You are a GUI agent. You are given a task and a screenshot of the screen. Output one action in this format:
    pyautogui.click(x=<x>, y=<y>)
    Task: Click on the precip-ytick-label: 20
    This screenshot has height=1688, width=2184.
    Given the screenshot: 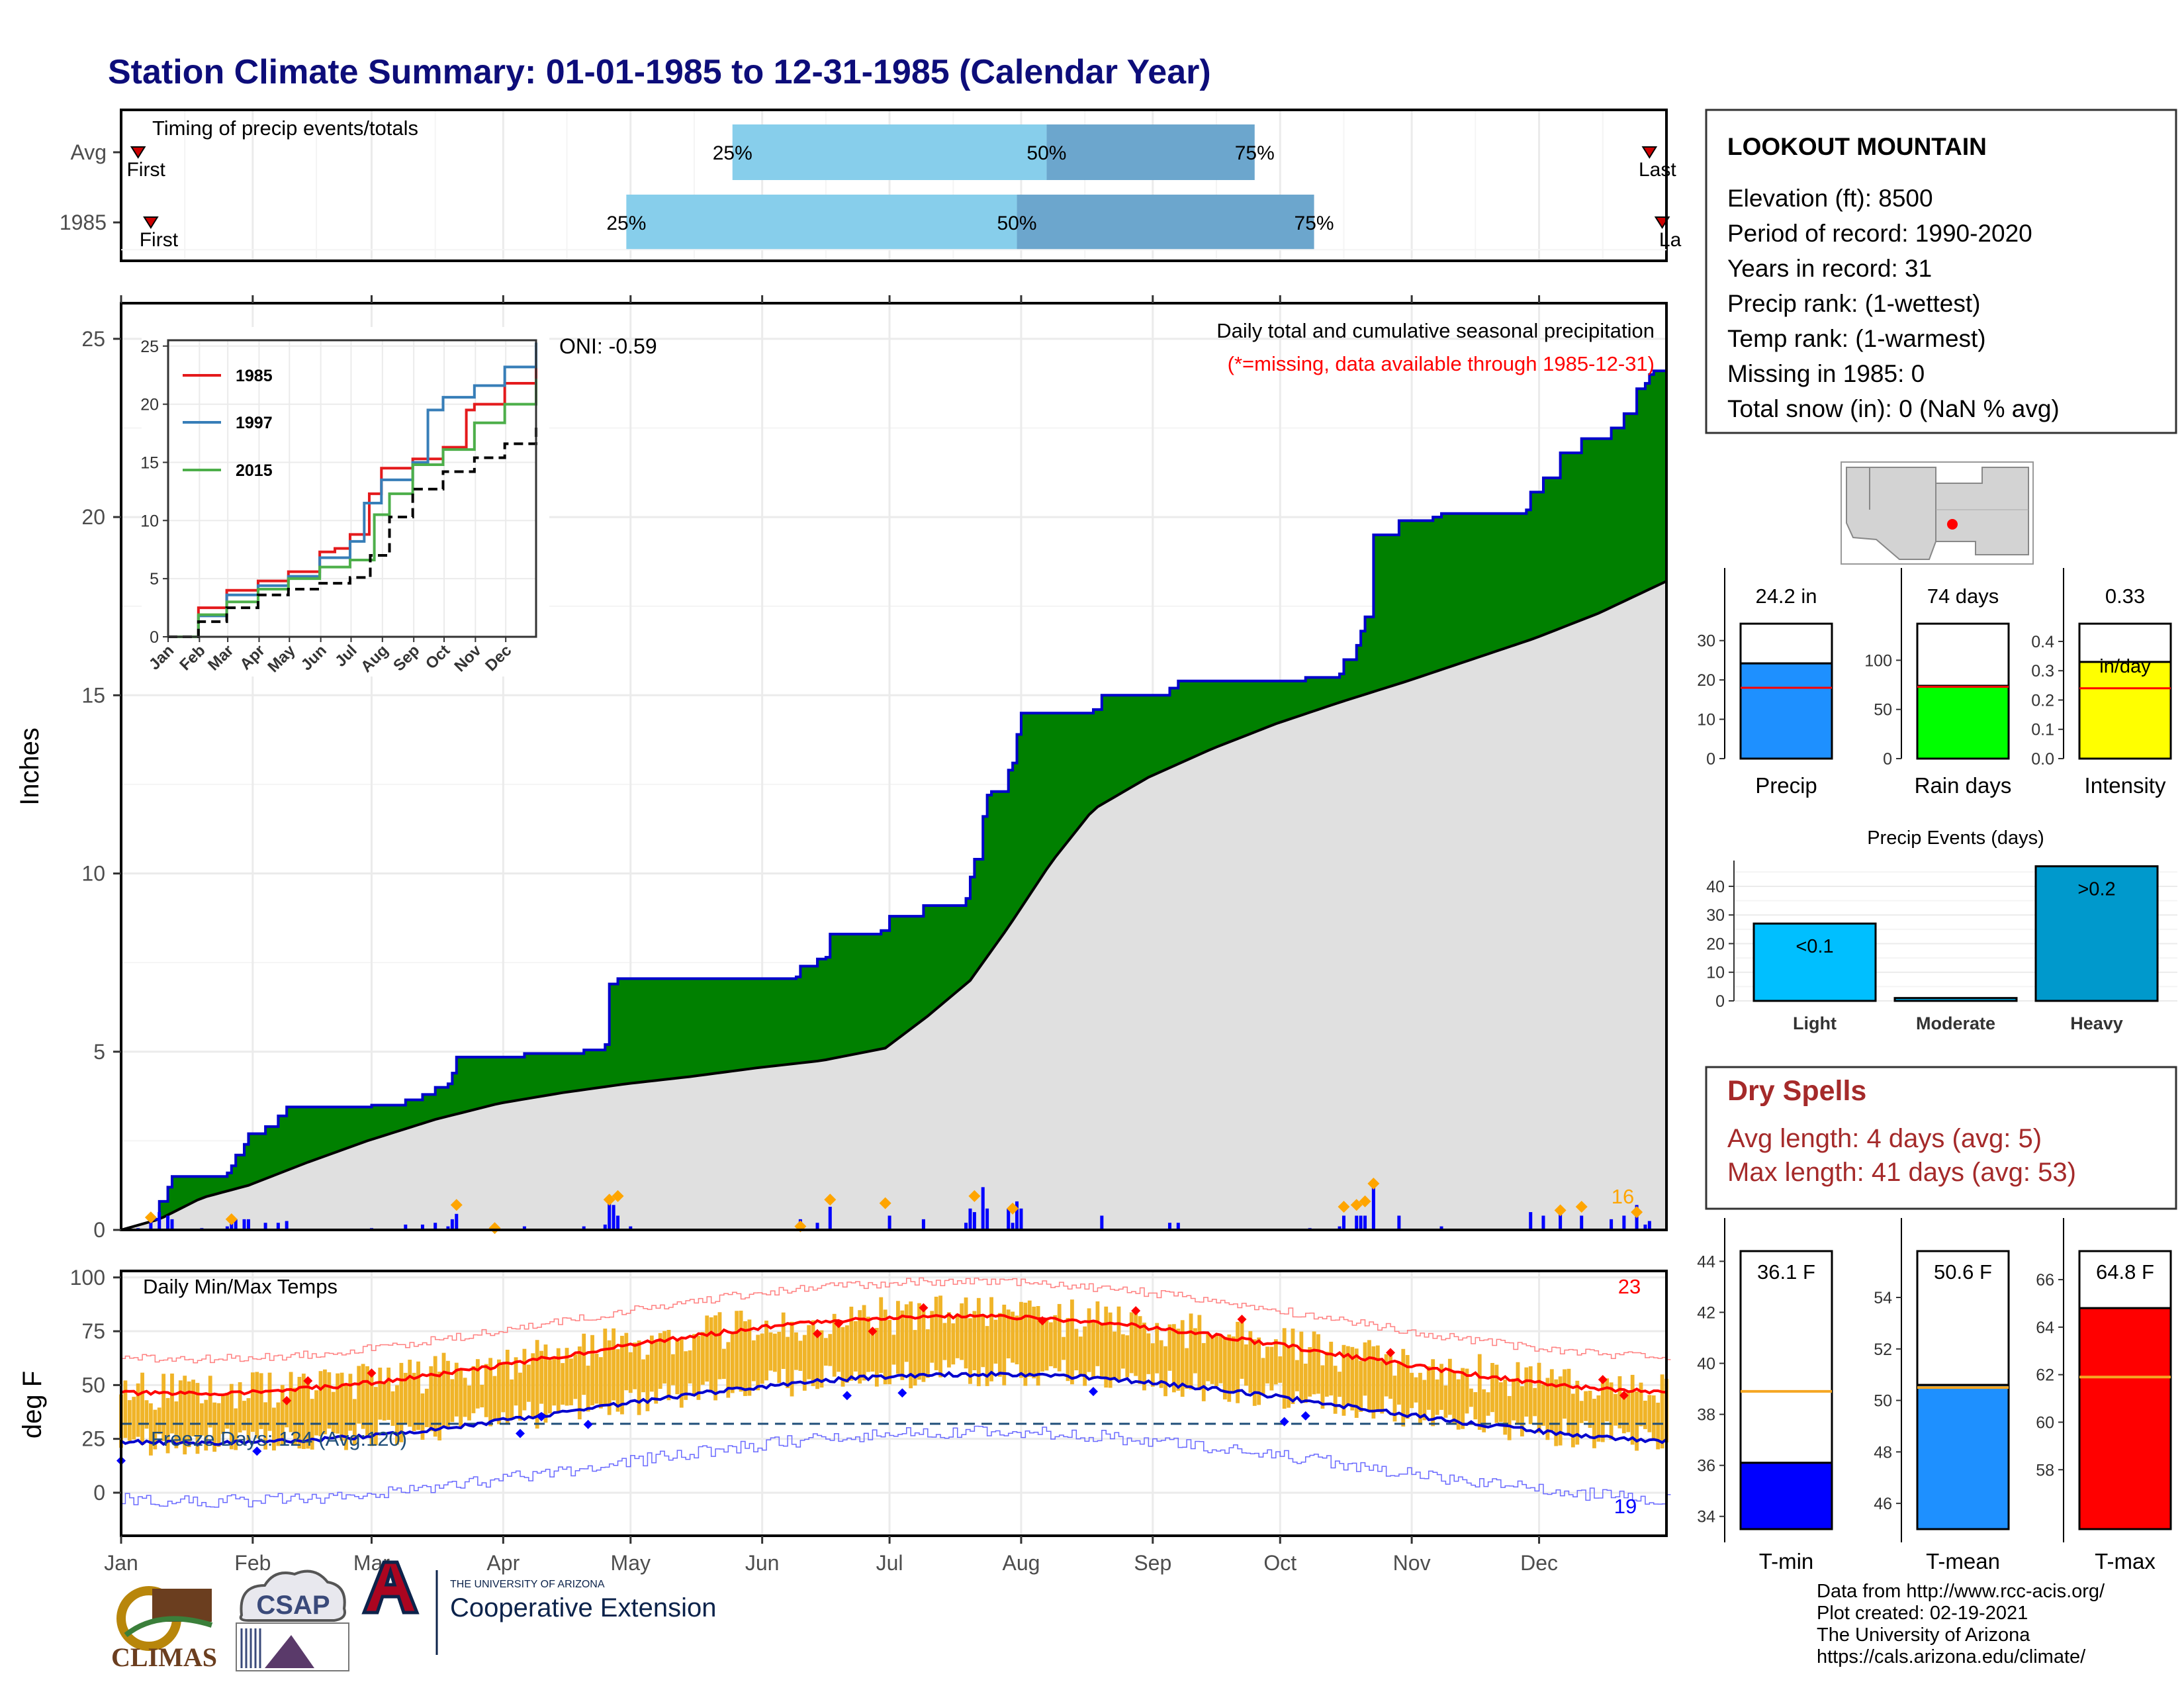 What is the action you would take?
    pyautogui.click(x=93, y=517)
    